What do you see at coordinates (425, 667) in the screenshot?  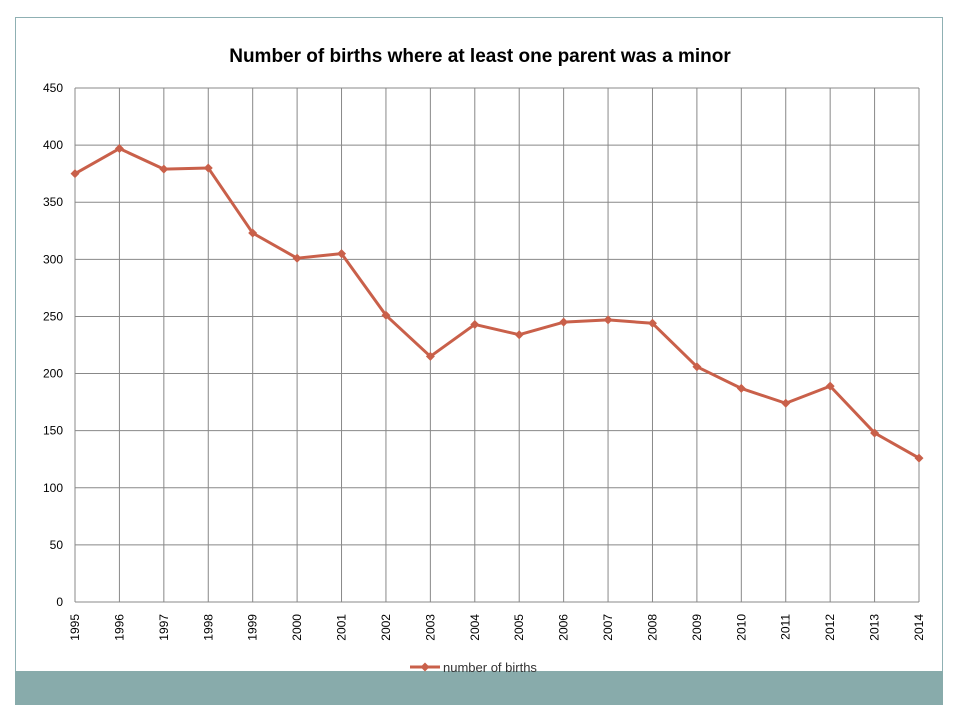 I see `legend-swatch-marker` at bounding box center [425, 667].